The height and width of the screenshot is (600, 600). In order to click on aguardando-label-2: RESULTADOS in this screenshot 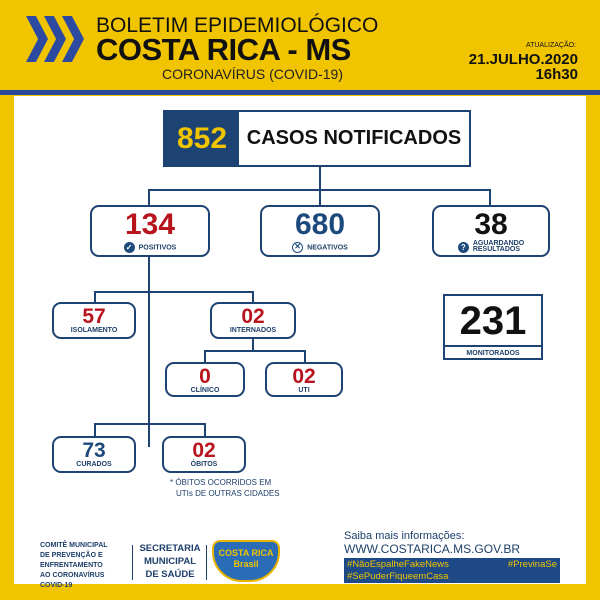, I will do `click(496, 249)`.